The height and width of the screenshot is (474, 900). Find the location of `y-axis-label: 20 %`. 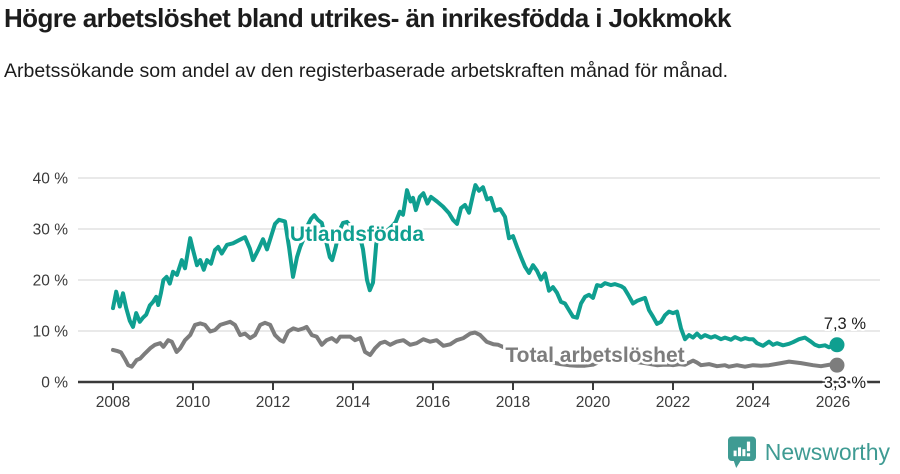

y-axis-label: 20 % is located at coordinates (51, 281).